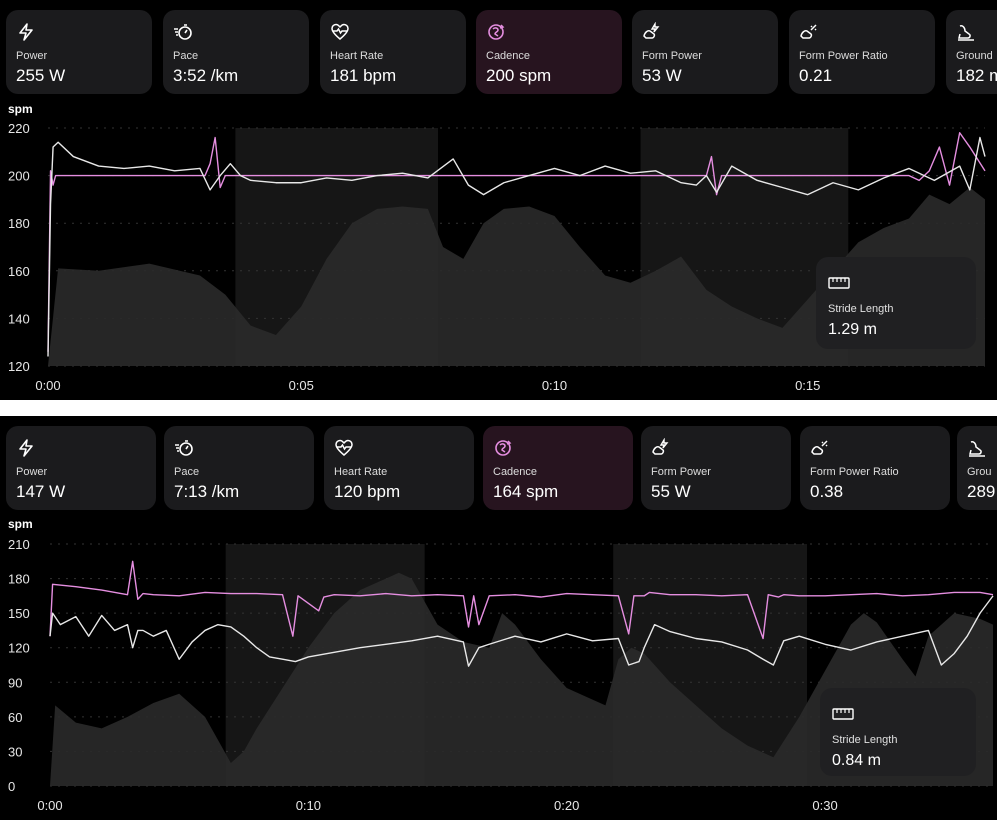 The height and width of the screenshot is (820, 997). Describe the element at coordinates (239, 468) in the screenshot. I see `metric-card-pace: Pace 7:13 /km` at that location.